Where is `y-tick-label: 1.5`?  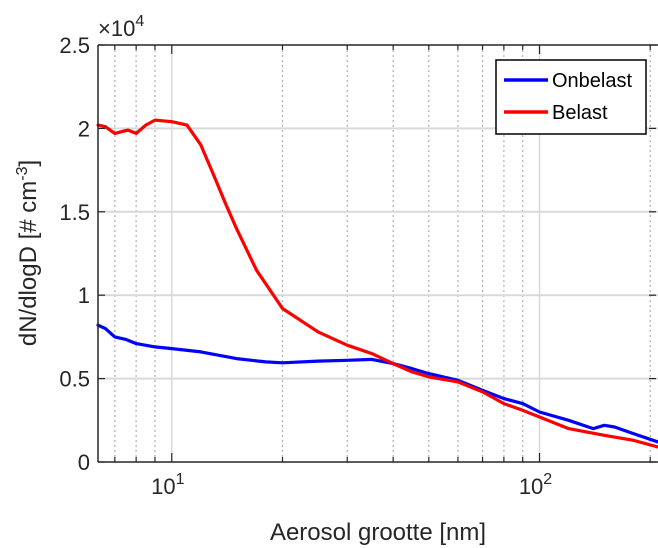 y-tick-label: 1.5 is located at coordinates (74, 212).